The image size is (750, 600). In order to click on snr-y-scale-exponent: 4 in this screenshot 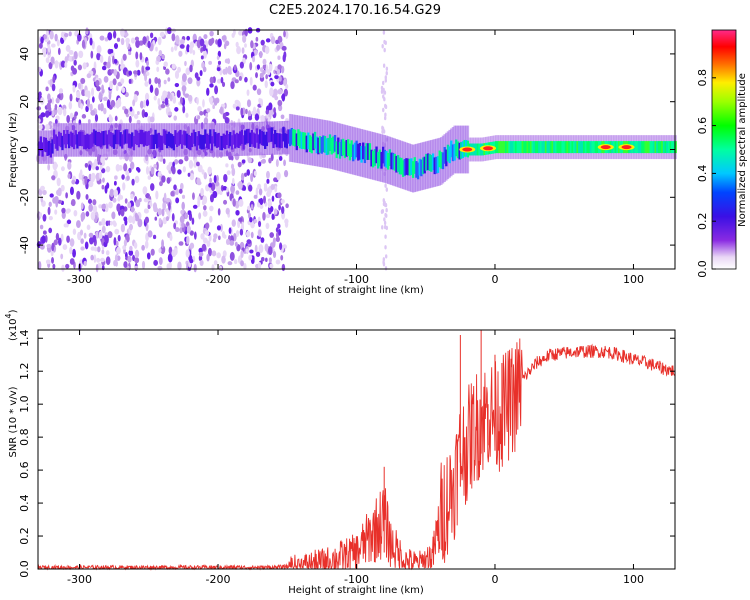, I will do `click(8, 315)`.